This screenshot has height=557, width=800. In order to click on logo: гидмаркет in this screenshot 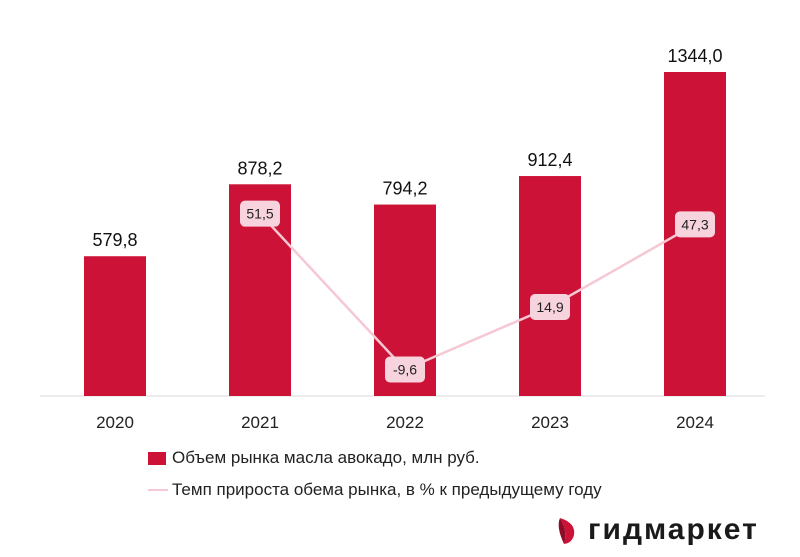, I will do `click(657, 530)`.